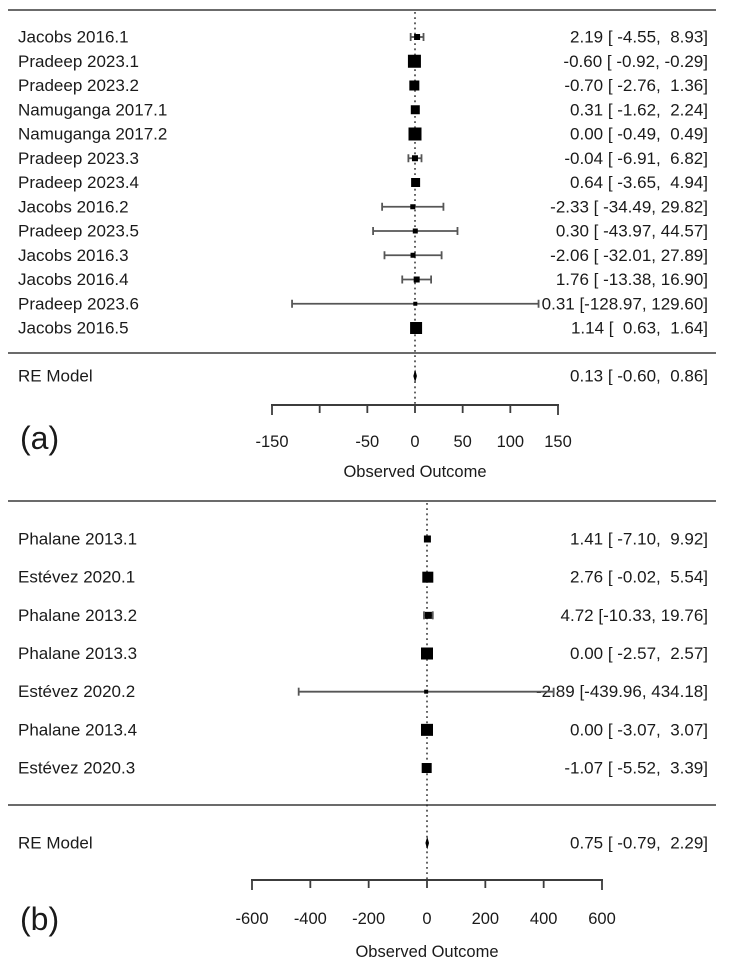 This screenshot has width=747, height=973. I want to click on x-axis: -600 -400 -200 0 200 400 600 Observed Outcome, so click(425, 920).